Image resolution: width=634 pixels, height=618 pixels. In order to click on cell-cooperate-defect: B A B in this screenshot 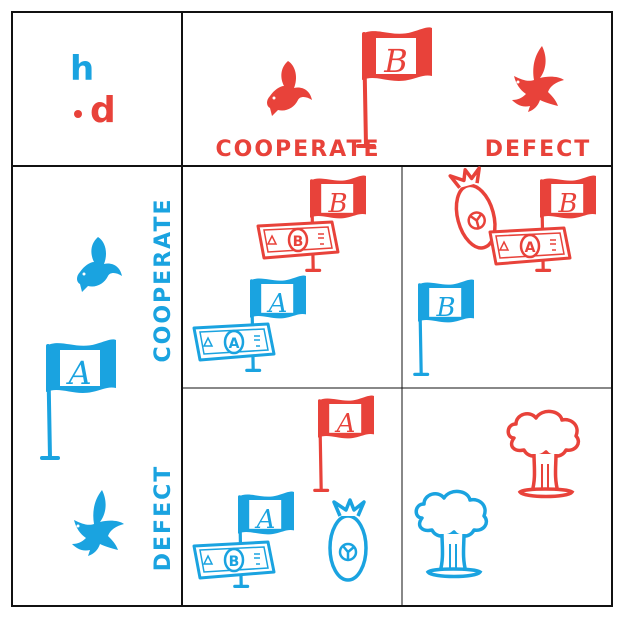, I will do `click(505, 269)`.